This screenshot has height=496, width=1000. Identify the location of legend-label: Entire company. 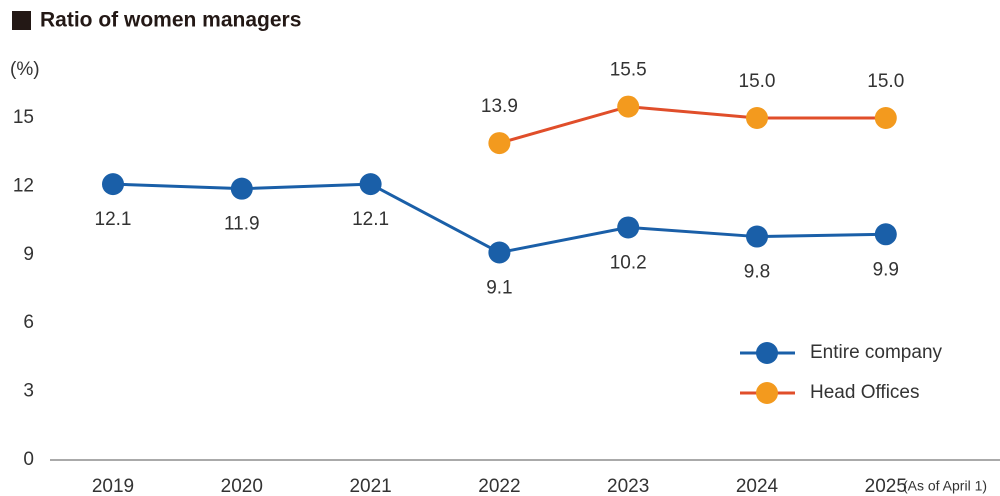
(876, 352).